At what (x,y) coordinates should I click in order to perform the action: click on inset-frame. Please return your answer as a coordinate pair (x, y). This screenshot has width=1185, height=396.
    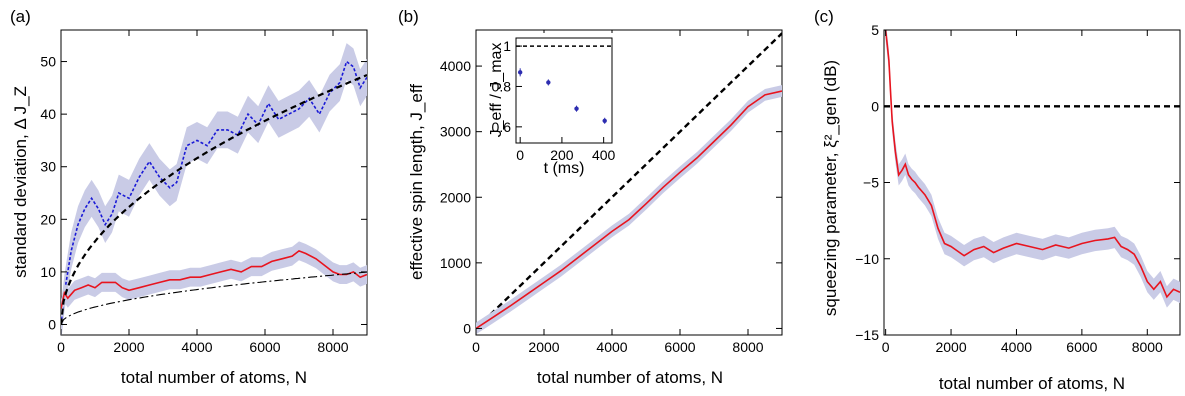
    Looking at the image, I should click on (564, 90).